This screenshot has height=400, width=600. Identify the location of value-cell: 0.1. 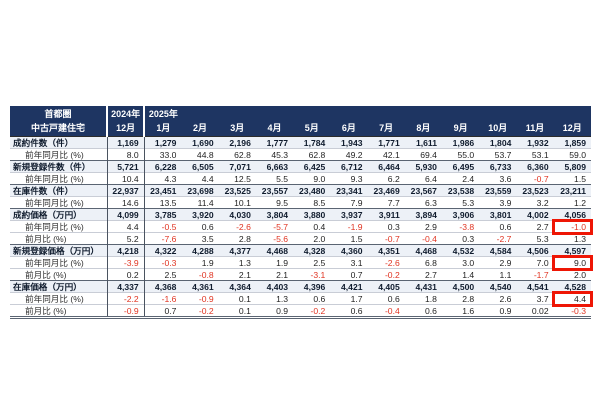
(237, 311).